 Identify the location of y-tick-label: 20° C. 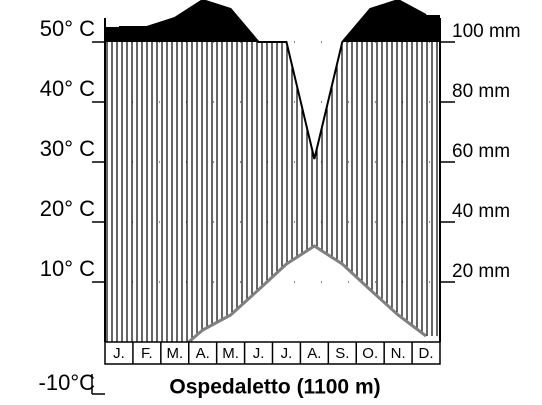
(67, 208).